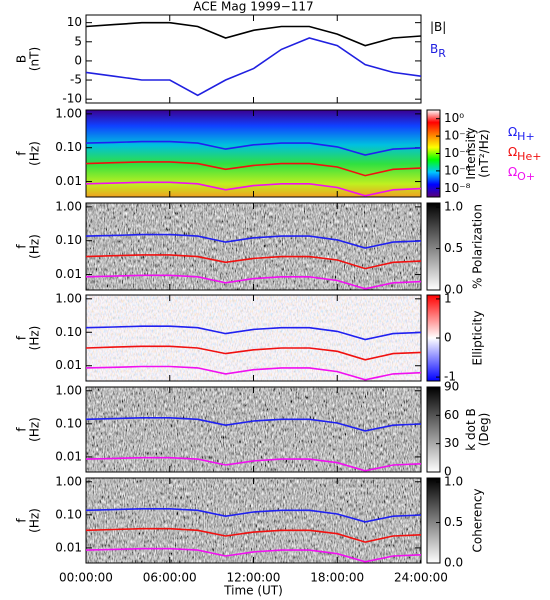  What do you see at coordinates (471, 429) in the screenshot?
I see `colorbar-label: k dot B` at bounding box center [471, 429].